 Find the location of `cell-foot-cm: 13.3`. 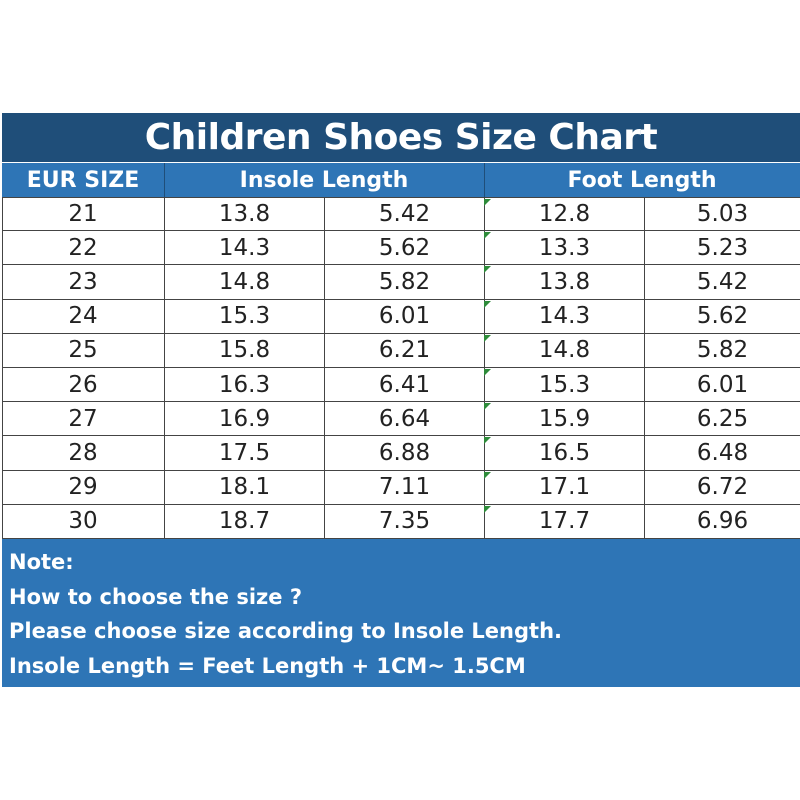

cell-foot-cm: 13.3 is located at coordinates (564, 248).